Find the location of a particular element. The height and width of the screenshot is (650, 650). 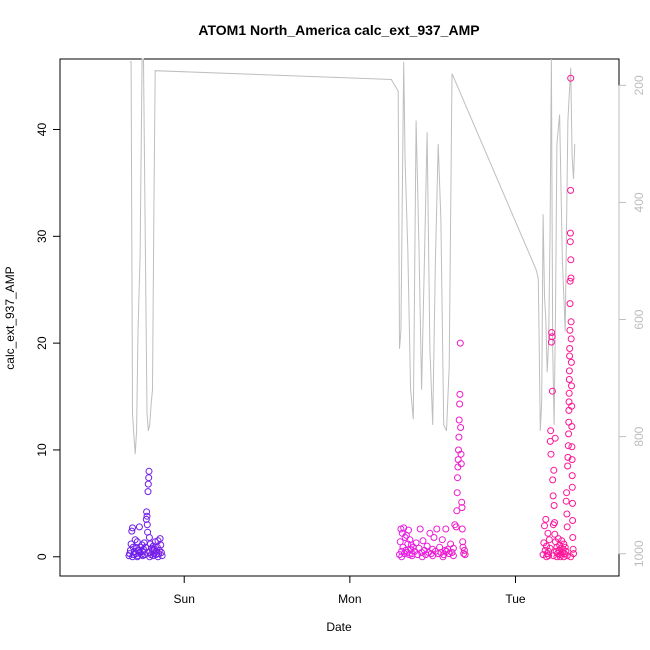

x-tick-label: Tue is located at coordinates (515, 599).